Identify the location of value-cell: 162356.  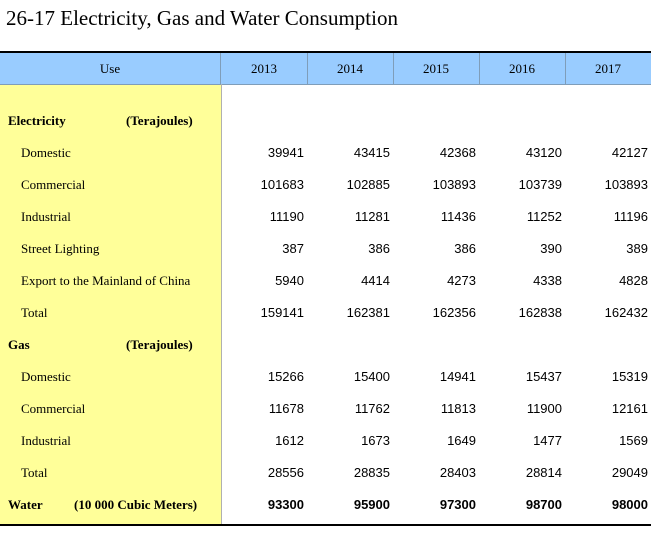
(454, 312).